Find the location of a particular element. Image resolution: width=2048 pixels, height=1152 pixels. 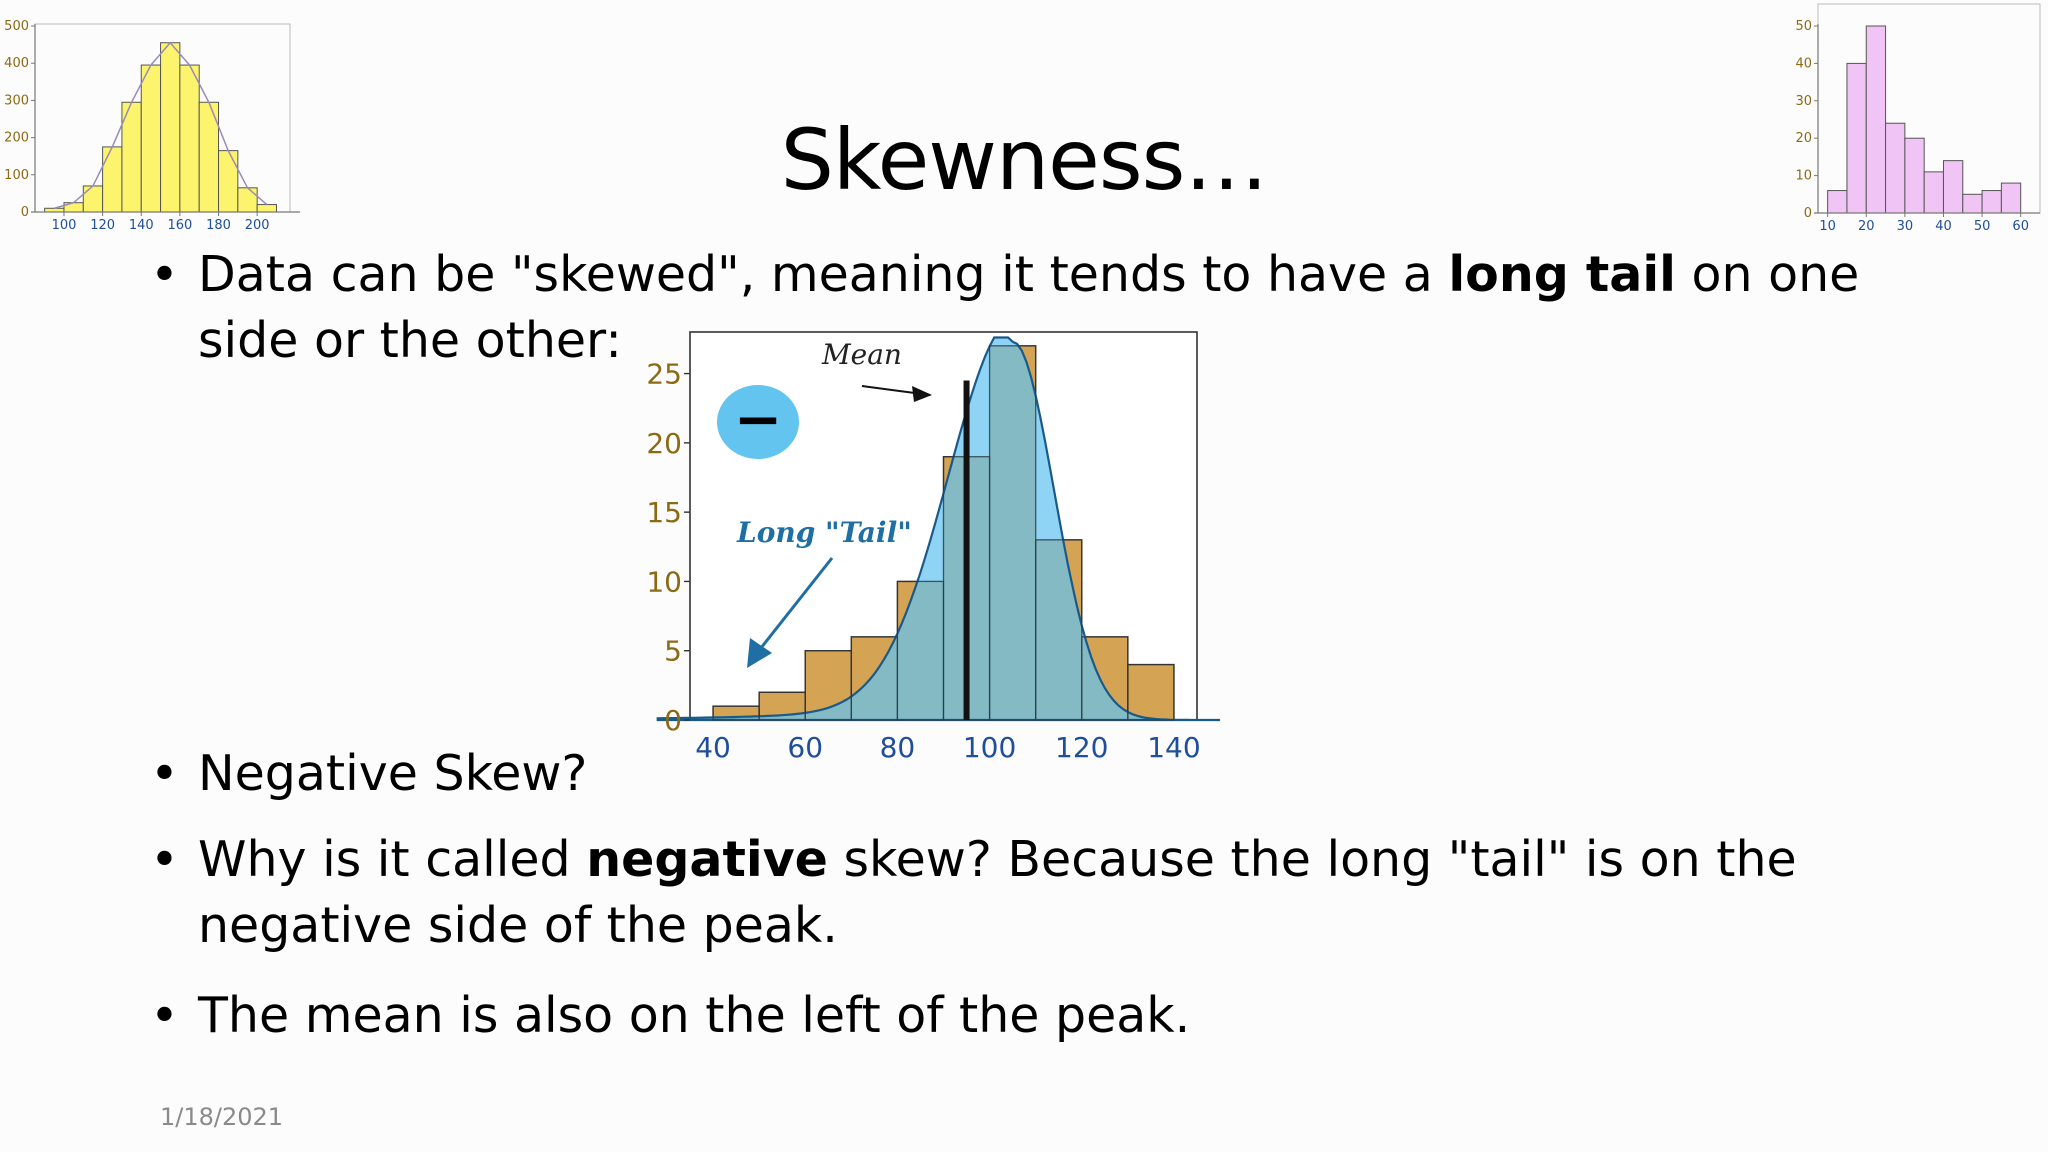

bullet-list-2: • Negative Skew? is located at coordinates (1010, 774).